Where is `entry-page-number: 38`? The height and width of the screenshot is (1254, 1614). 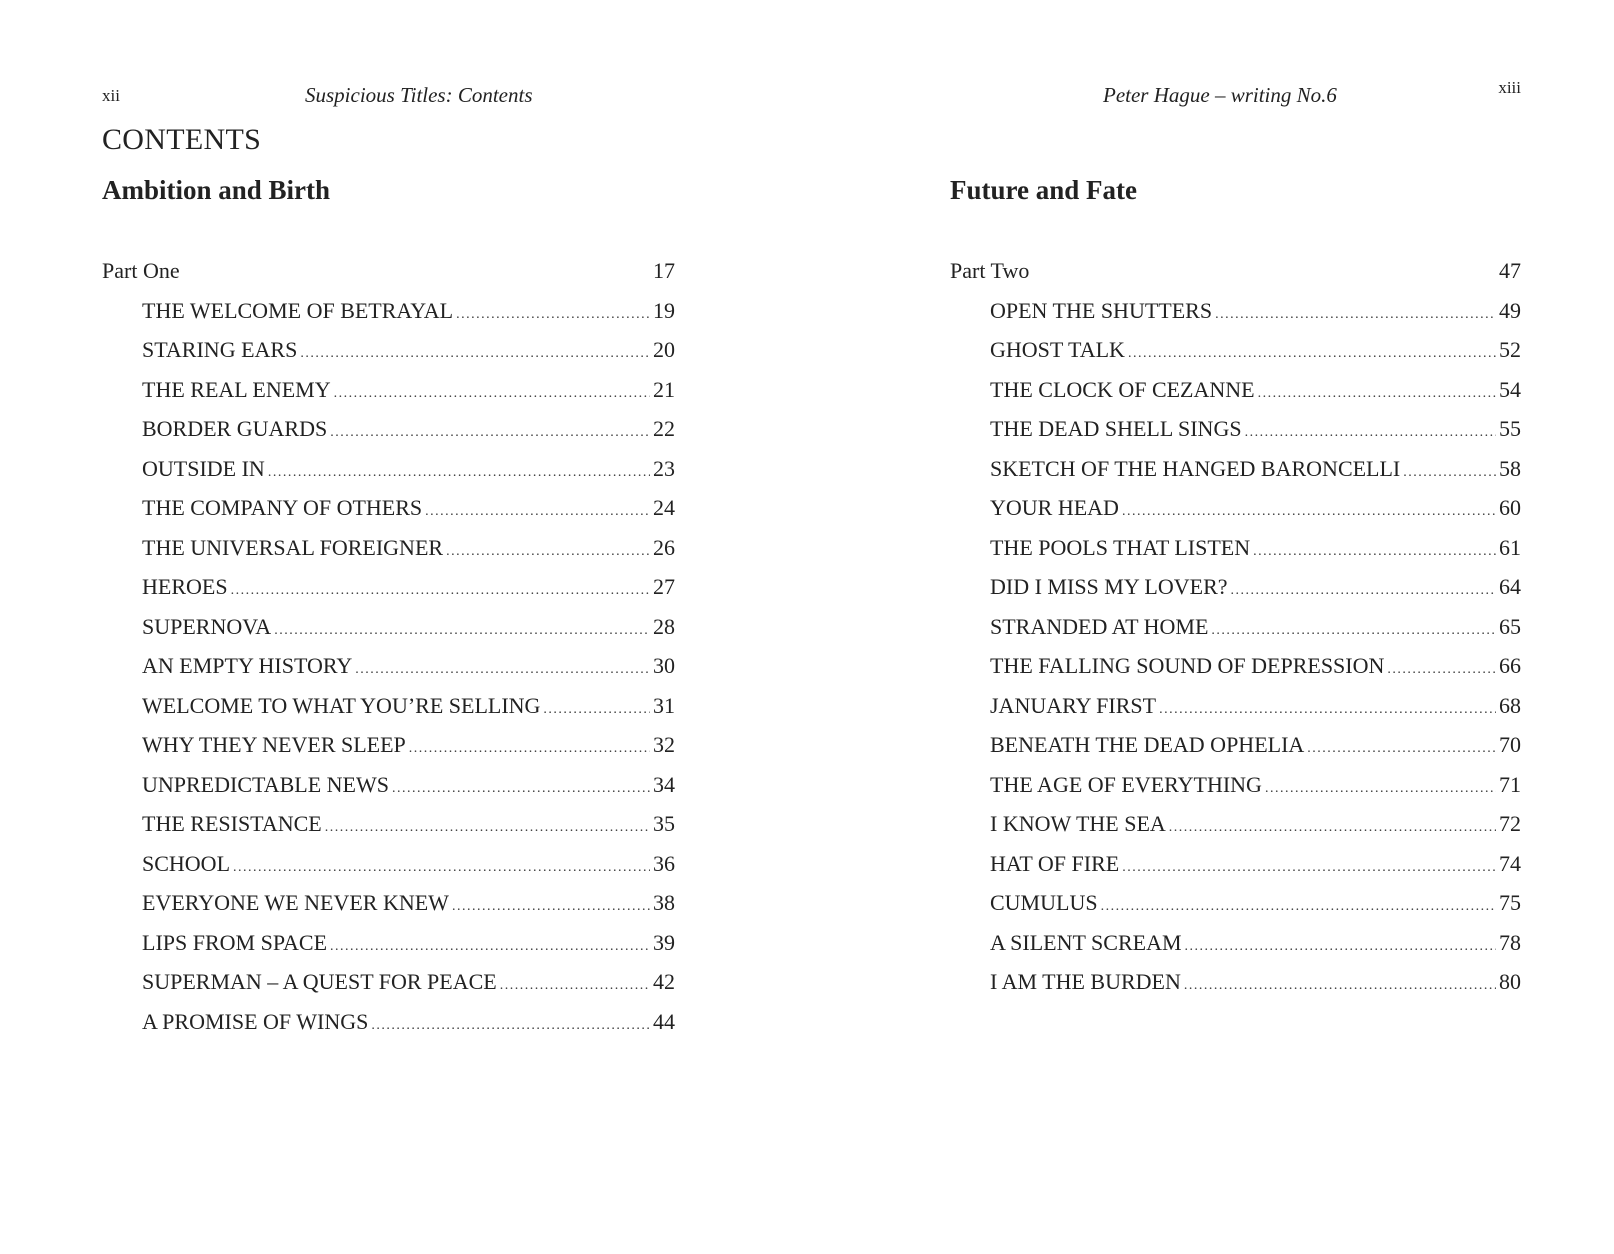 entry-page-number: 38 is located at coordinates (664, 902).